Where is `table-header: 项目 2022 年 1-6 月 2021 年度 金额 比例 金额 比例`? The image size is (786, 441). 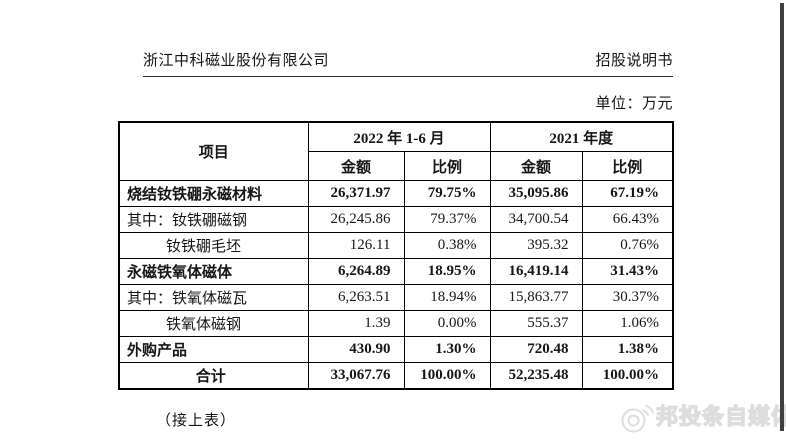 table-header: 项目 2022 年 1-6 月 2021 年度 金额 比例 金额 比例 is located at coordinates (396, 151).